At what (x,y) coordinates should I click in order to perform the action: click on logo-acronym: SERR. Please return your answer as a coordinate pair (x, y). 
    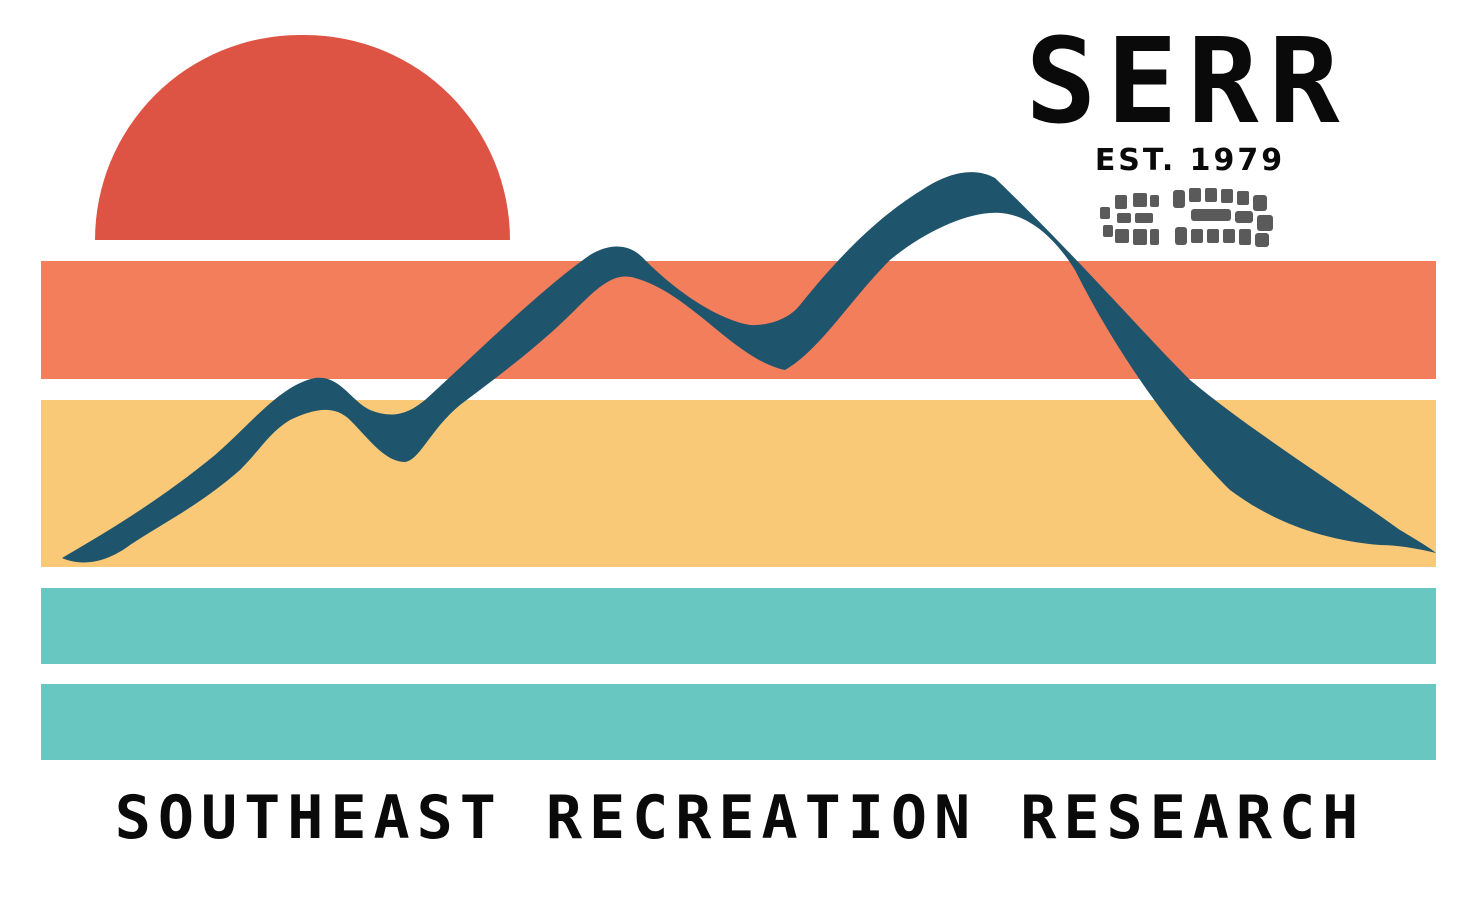
    Looking at the image, I should click on (1187, 81).